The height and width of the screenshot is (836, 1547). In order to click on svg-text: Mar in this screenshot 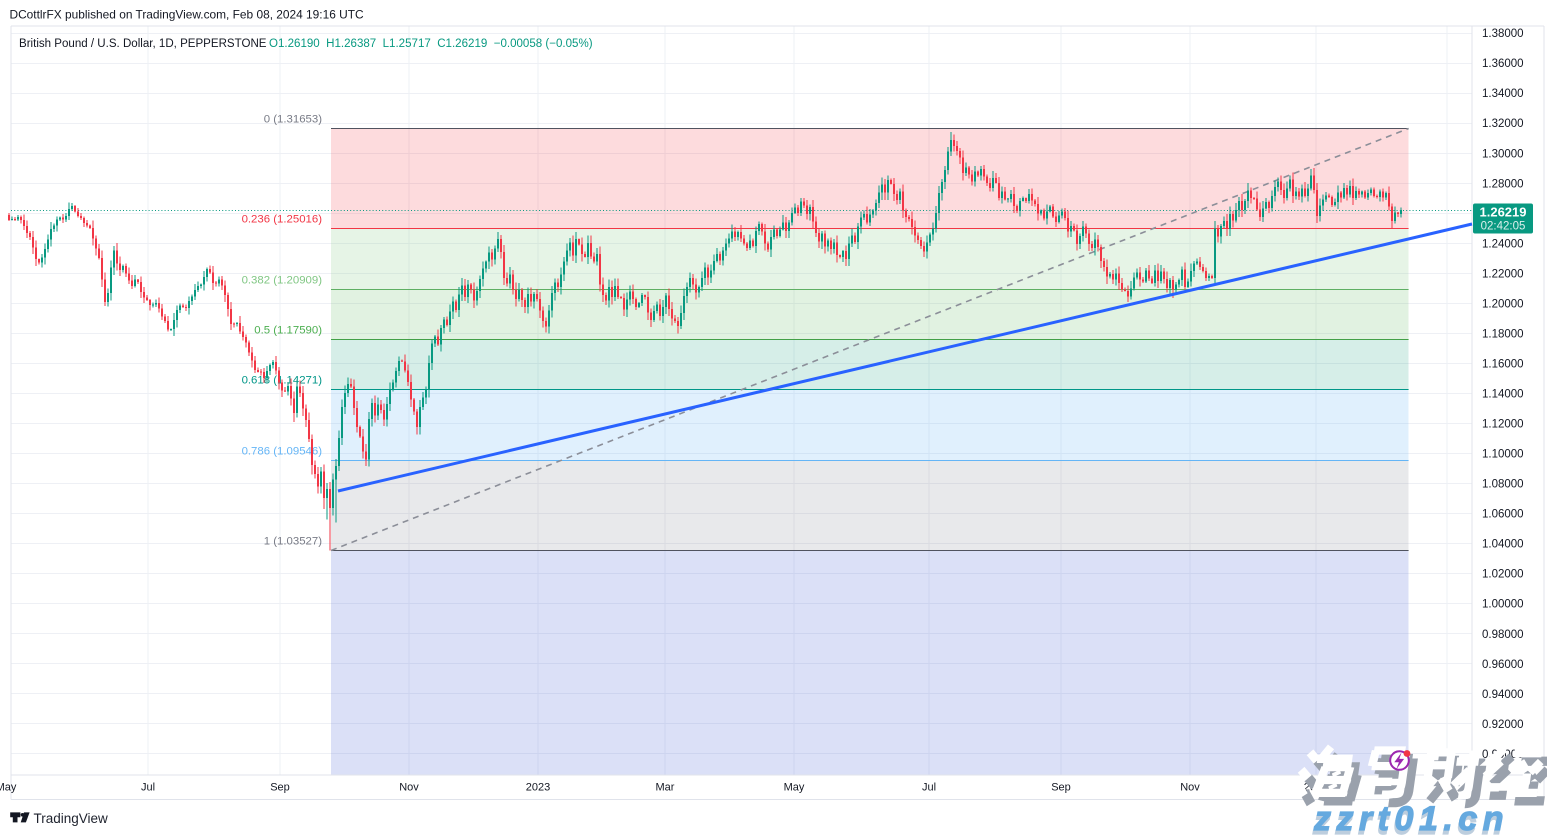, I will do `click(665, 788)`.